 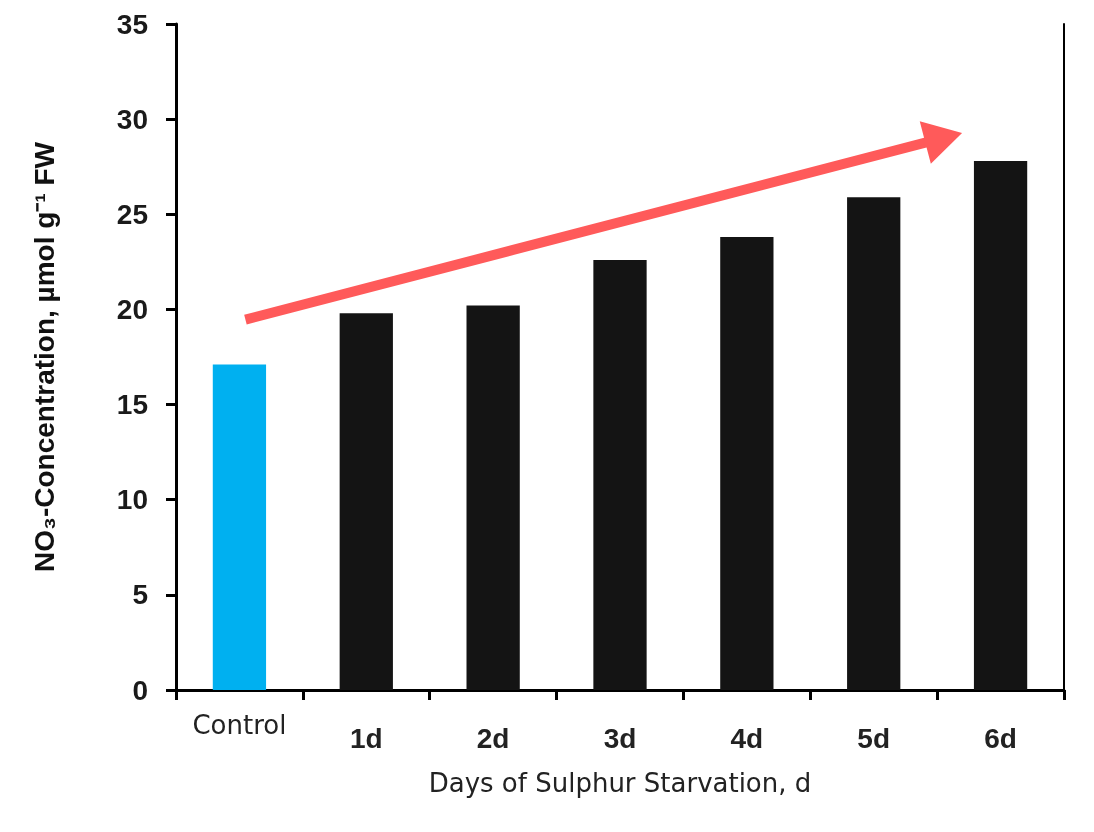 What do you see at coordinates (239, 725) in the screenshot?
I see `x-tick-label: Control` at bounding box center [239, 725].